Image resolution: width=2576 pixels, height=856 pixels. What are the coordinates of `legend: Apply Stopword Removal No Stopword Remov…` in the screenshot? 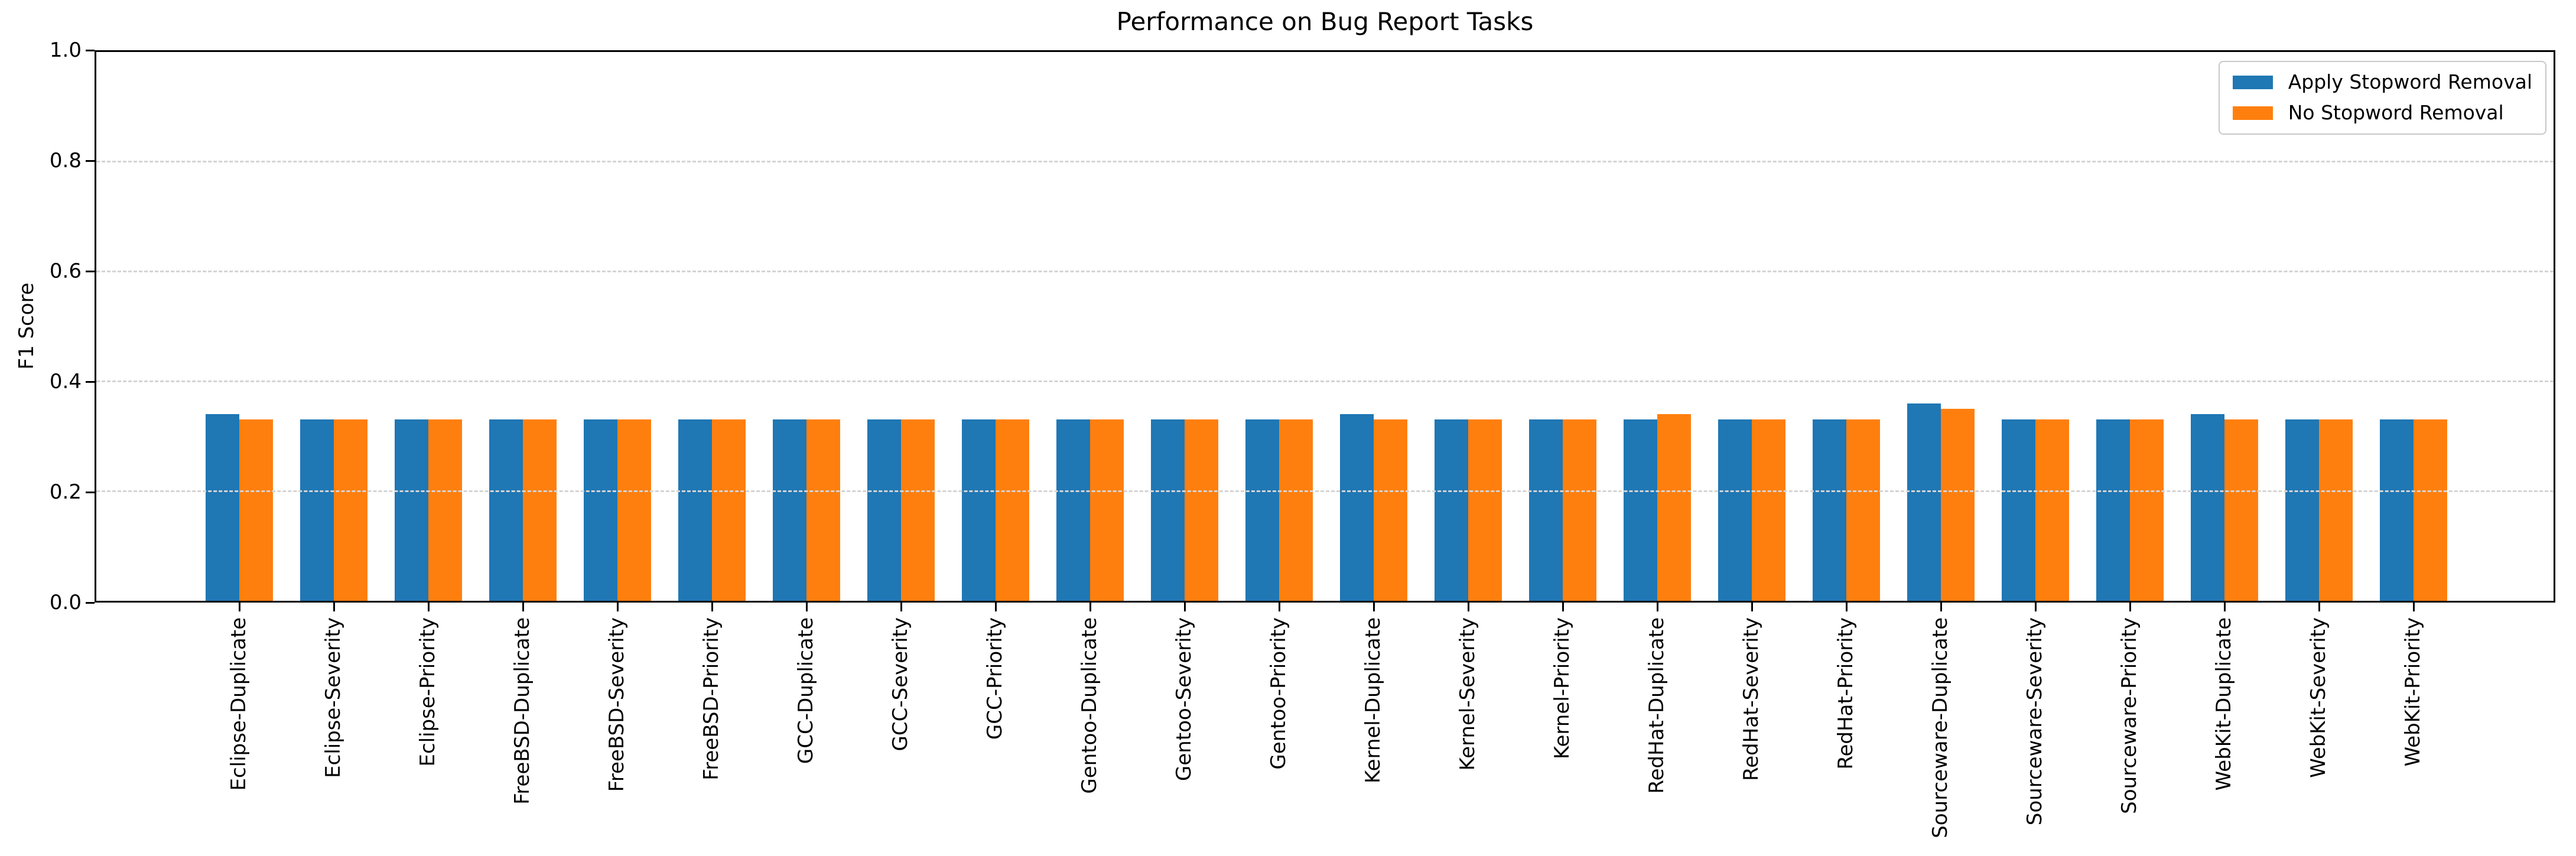 It's located at (2382, 98).